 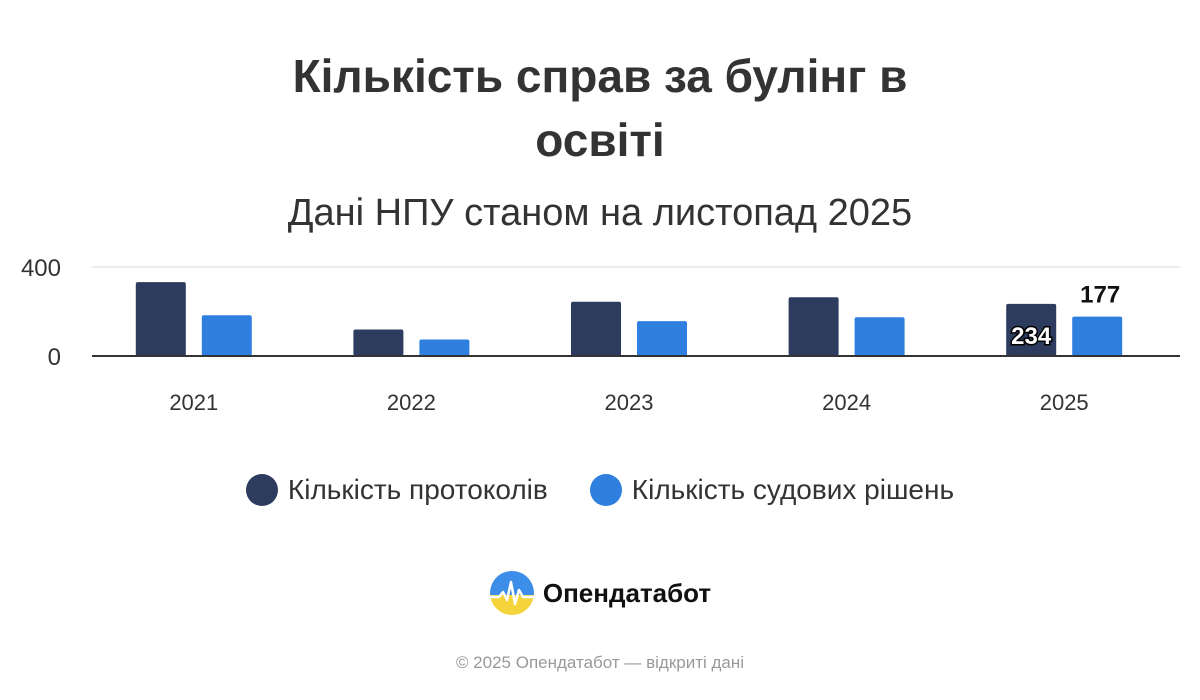 I want to click on bar-court-decisions-2024, so click(x=879, y=336).